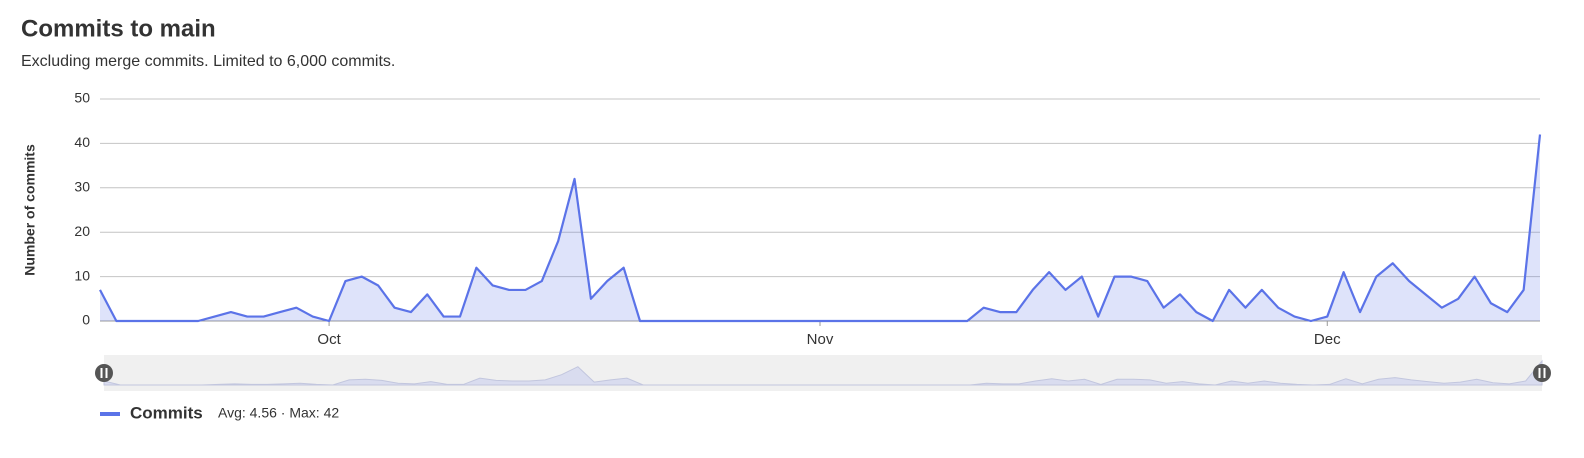 This screenshot has width=1584, height=458. I want to click on zoom-area, so click(823, 372).